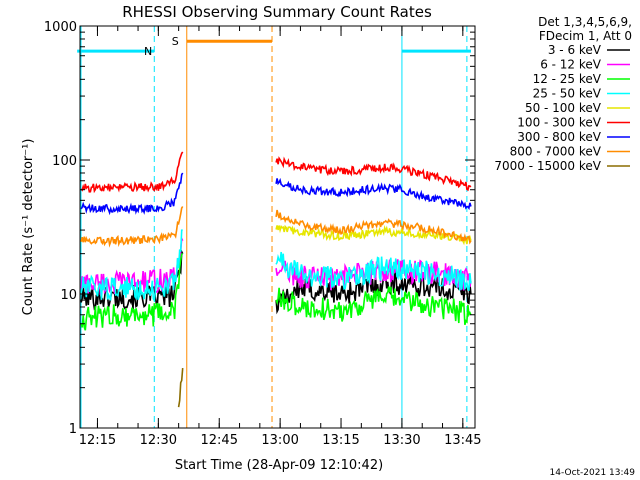 The image size is (640, 480). Describe the element at coordinates (462, 440) in the screenshot. I see `x-tick-label: 13:45` at that location.